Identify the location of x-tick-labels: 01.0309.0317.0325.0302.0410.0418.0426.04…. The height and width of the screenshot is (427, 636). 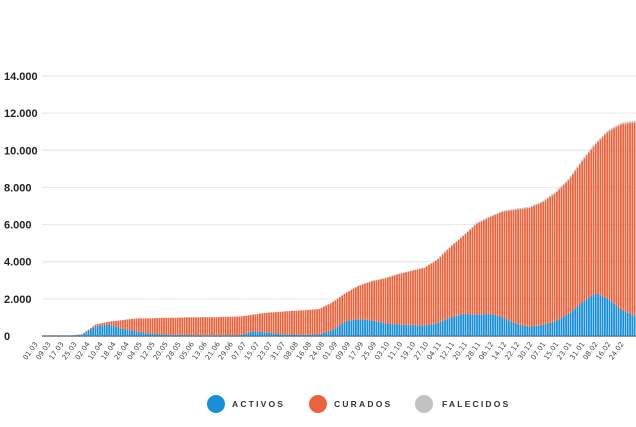
(324, 350).